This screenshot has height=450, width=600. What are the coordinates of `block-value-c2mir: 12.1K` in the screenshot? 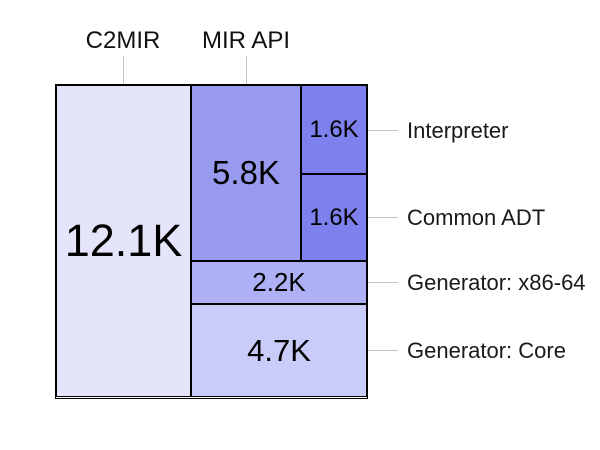 It's located at (123, 240).